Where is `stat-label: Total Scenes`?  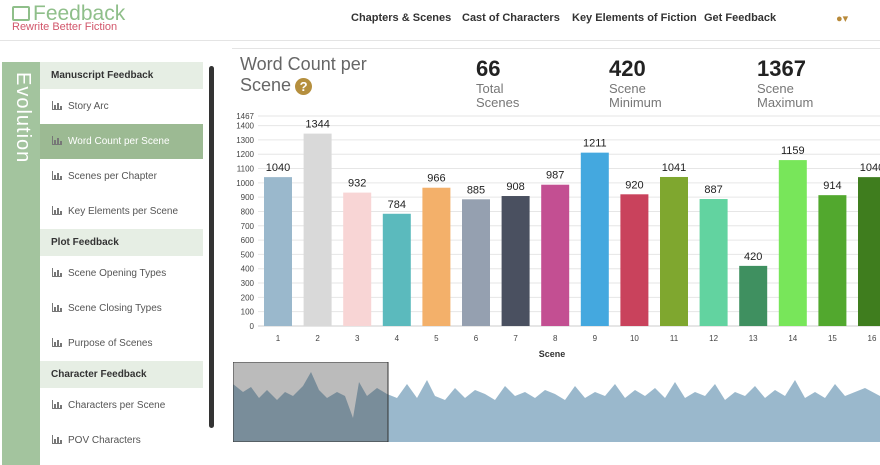 stat-label: Total Scenes is located at coordinates (498, 95).